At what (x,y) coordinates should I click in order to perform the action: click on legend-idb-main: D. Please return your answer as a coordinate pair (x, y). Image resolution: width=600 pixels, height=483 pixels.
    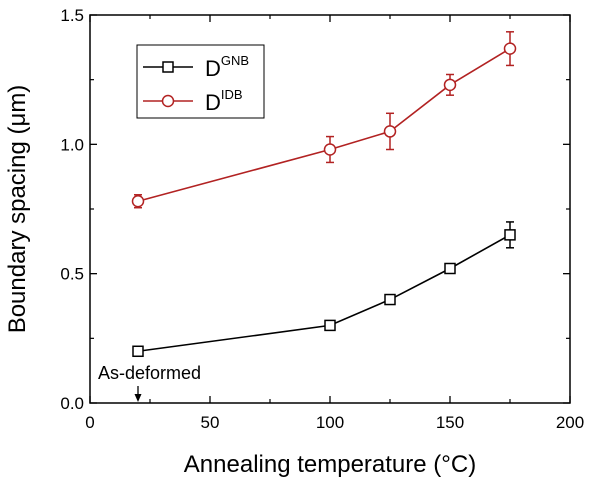
    Looking at the image, I should click on (213, 102).